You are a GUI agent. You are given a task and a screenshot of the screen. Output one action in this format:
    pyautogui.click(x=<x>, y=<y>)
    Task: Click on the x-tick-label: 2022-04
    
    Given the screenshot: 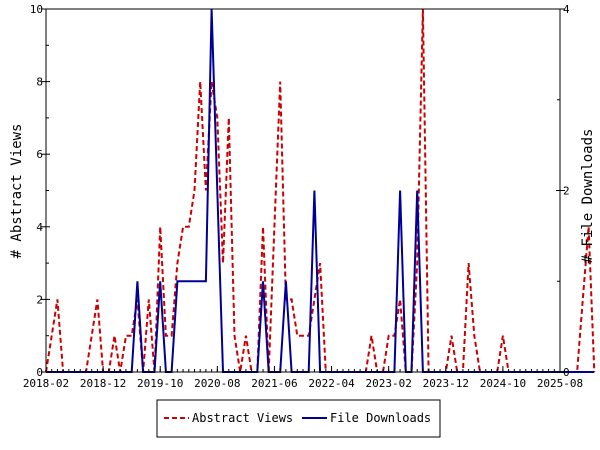 What is the action you would take?
    pyautogui.click(x=331, y=383)
    